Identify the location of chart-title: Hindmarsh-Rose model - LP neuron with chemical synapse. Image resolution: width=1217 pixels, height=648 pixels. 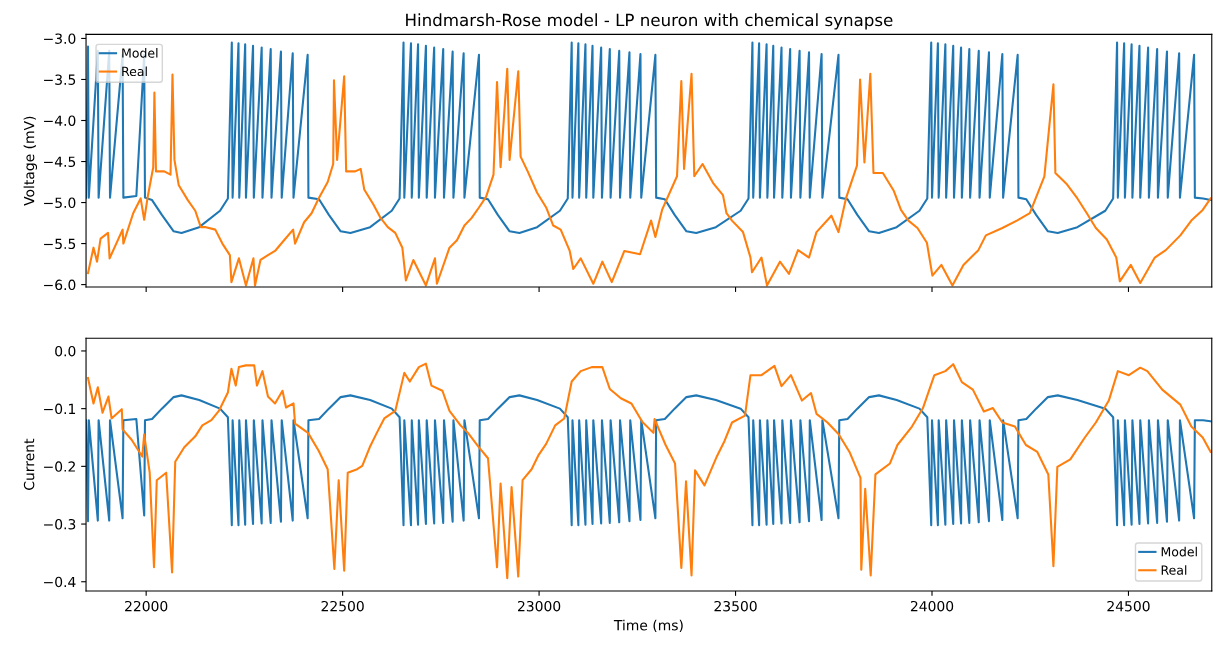
(649, 21).